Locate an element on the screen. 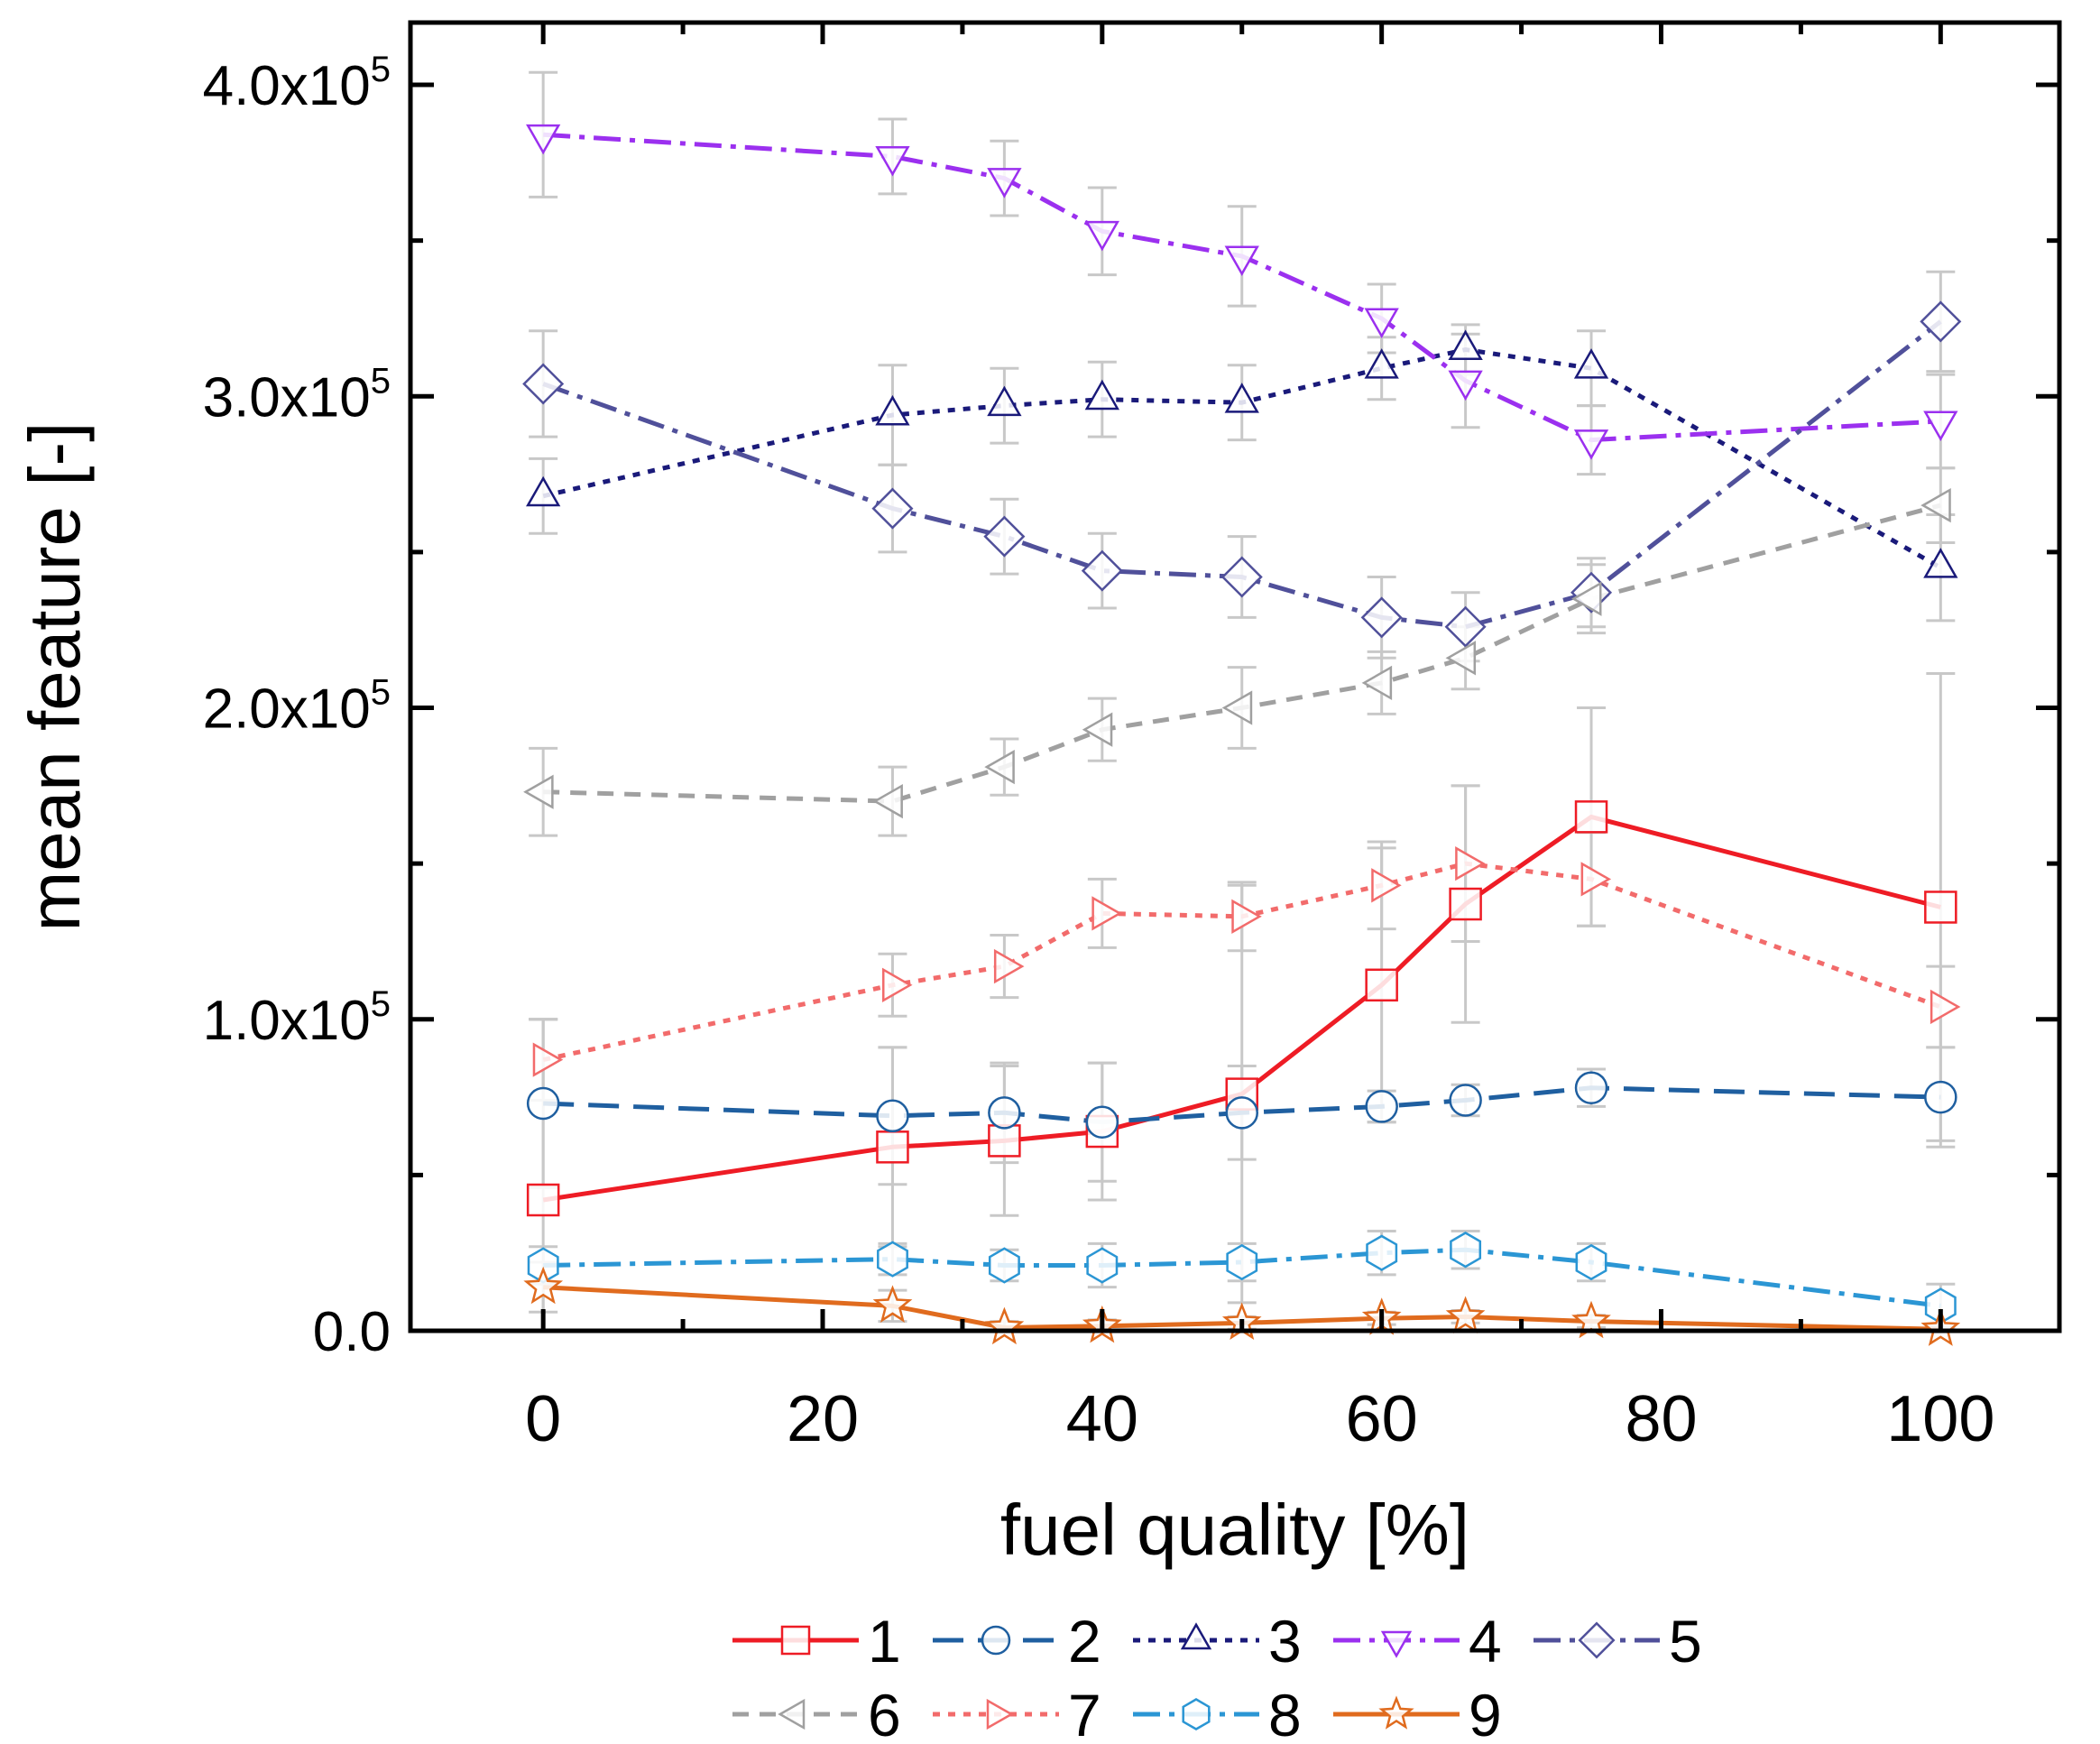  y-tick-label: 1.0x10⁵ is located at coordinates (297, 1018).